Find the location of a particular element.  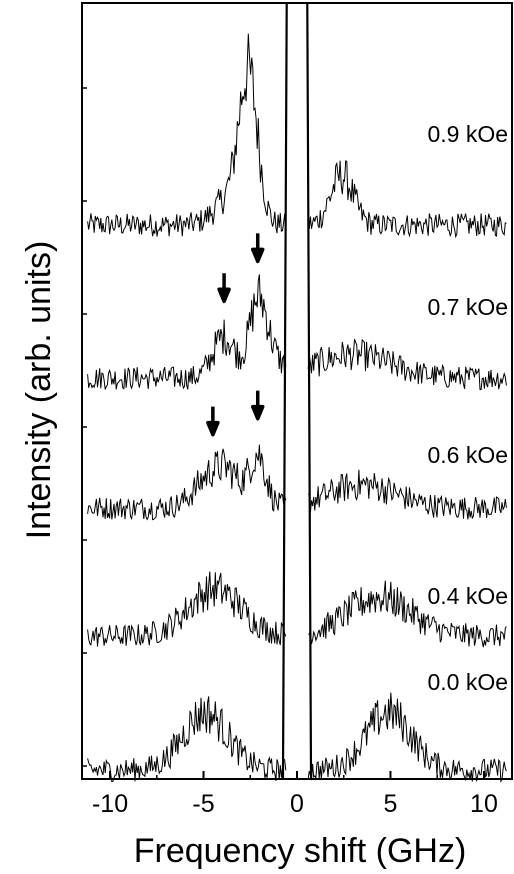

x-axis-ticks: -10 -5 0 5 10 is located at coordinates (295, 794).